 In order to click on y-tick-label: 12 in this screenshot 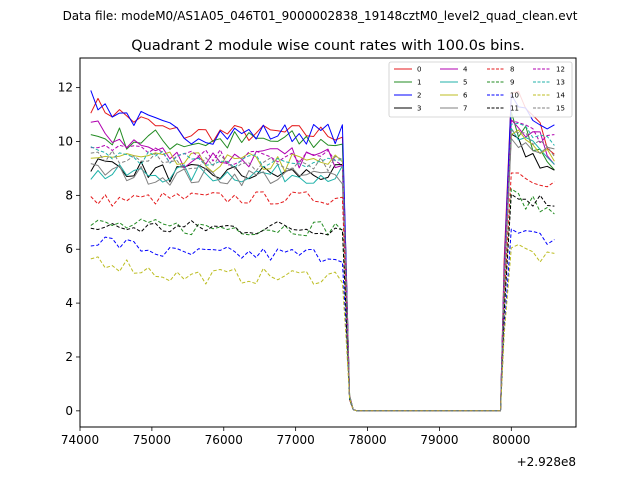, I will do `click(65, 88)`.